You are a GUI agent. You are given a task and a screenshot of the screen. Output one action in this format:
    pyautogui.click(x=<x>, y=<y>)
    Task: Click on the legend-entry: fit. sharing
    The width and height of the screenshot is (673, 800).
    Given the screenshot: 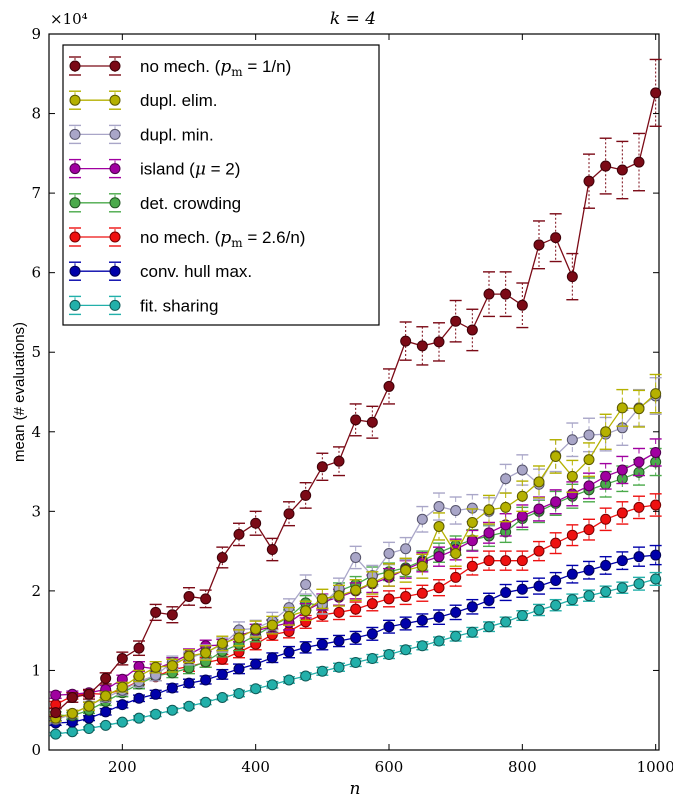 What is the action you would take?
    pyautogui.click(x=143, y=305)
    